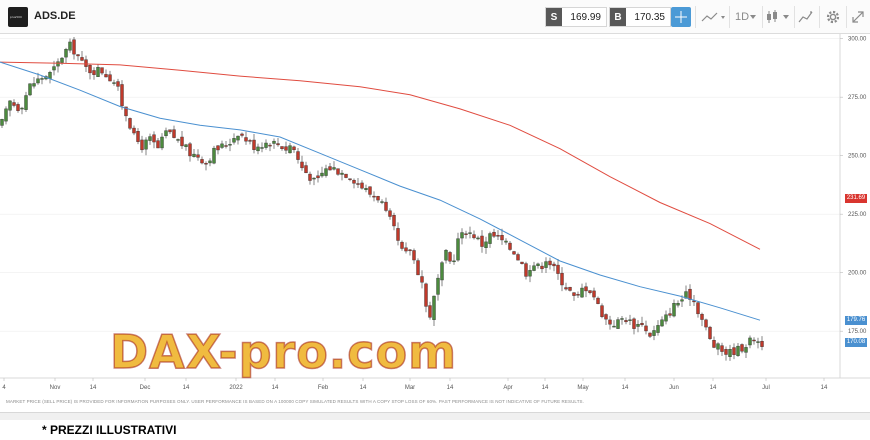  I want to click on buy-button: B 170.35, so click(640, 17).